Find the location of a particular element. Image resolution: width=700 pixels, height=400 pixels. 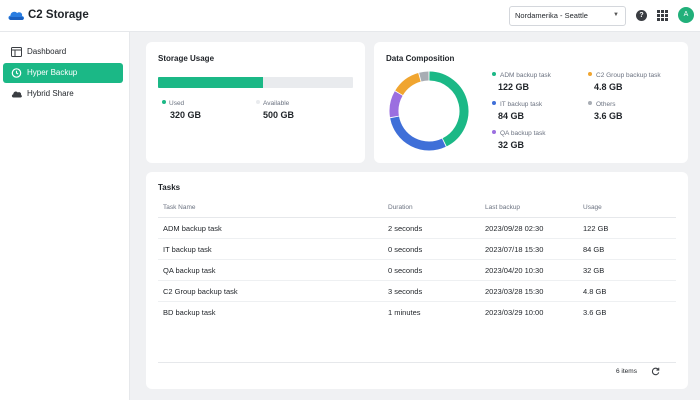

composition-item-name: ADM backup task is located at coordinates (525, 75).